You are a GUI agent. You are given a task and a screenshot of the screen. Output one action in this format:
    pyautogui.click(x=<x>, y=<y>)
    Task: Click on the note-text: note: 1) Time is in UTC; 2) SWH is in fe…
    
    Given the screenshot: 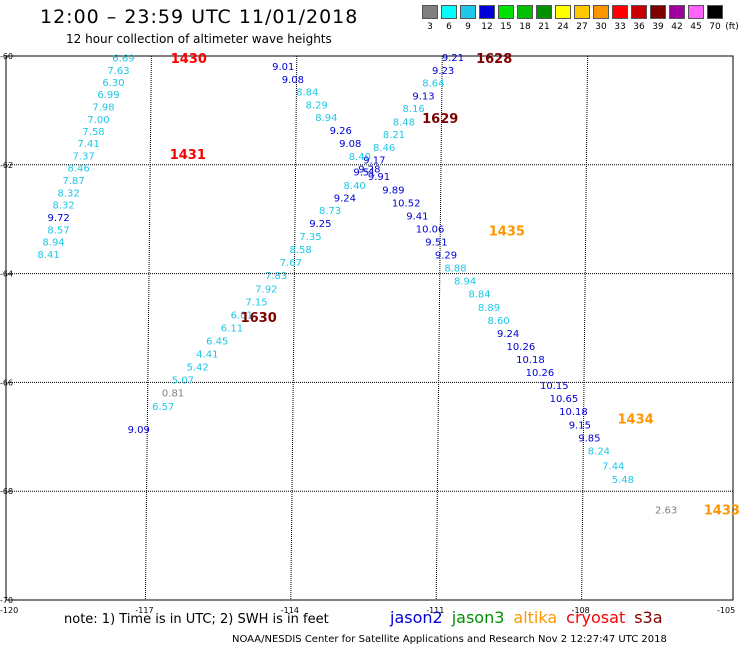 What is the action you would take?
    pyautogui.click(x=196, y=619)
    